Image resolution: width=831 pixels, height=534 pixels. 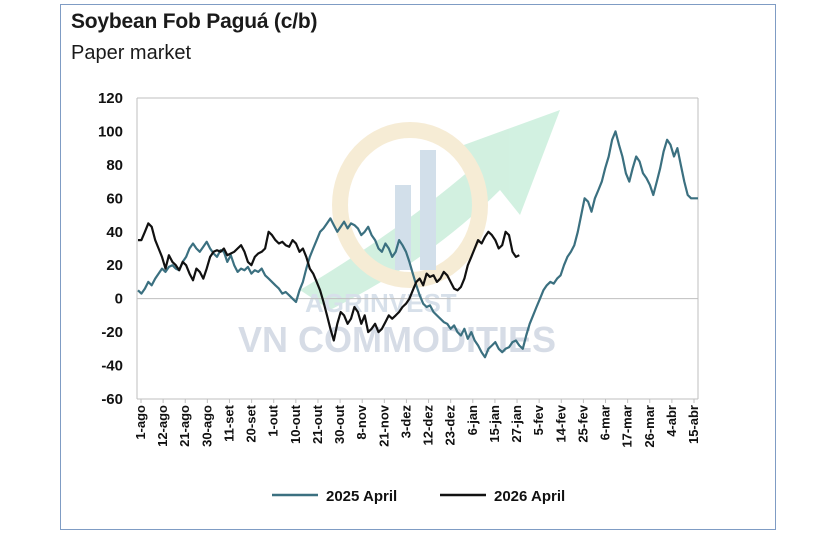 I want to click on legend: 2025 April 2026 April, so click(x=418, y=496).